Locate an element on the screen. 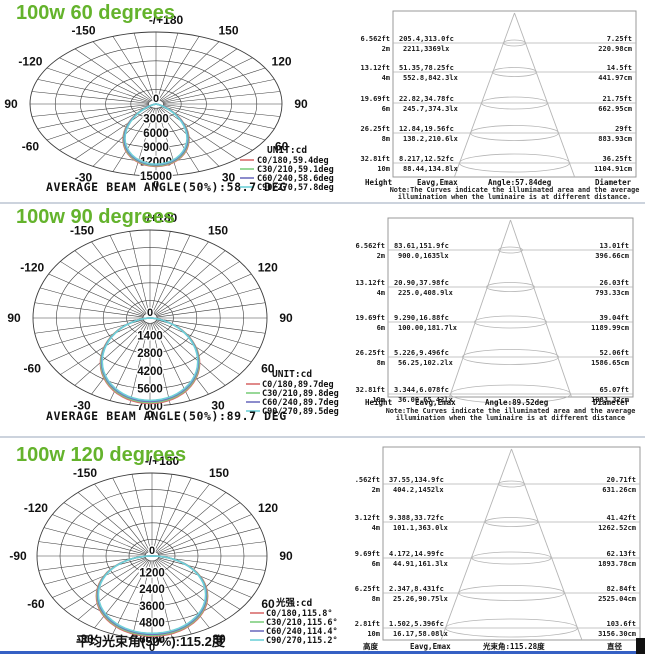 The height and width of the screenshot is (655, 645). angle-tick-label: -120 is located at coordinates (36, 508).